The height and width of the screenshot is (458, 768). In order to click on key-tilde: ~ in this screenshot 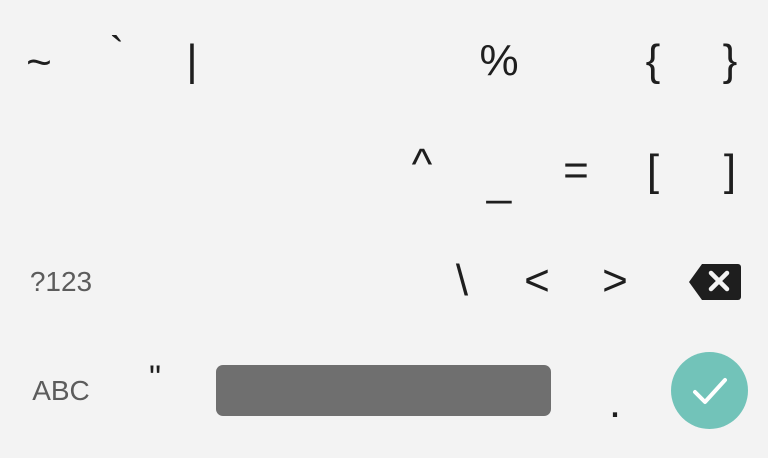, I will do `click(39, 62)`.